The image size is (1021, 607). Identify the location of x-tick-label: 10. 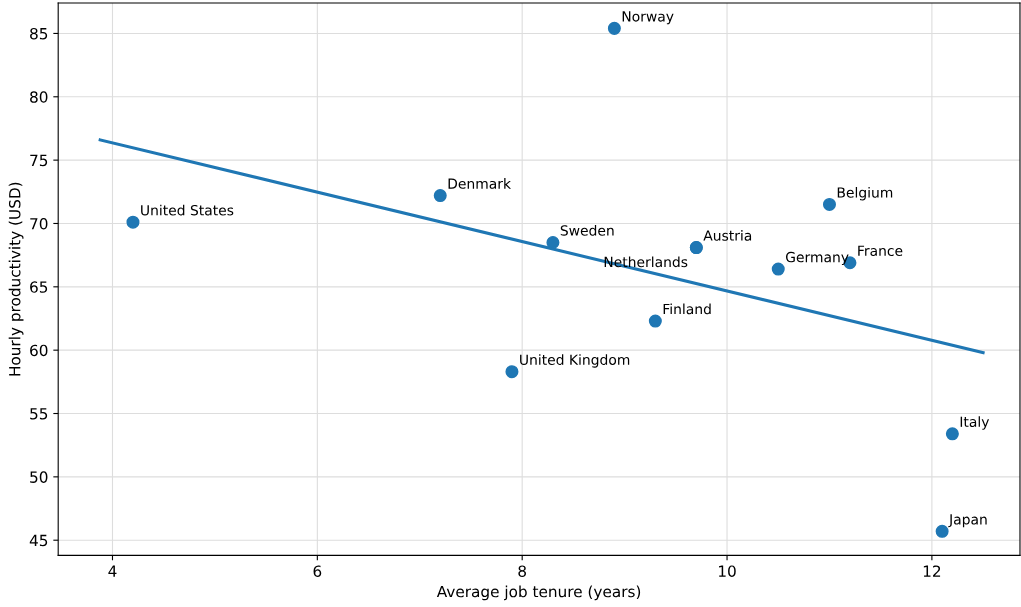
(727, 571).